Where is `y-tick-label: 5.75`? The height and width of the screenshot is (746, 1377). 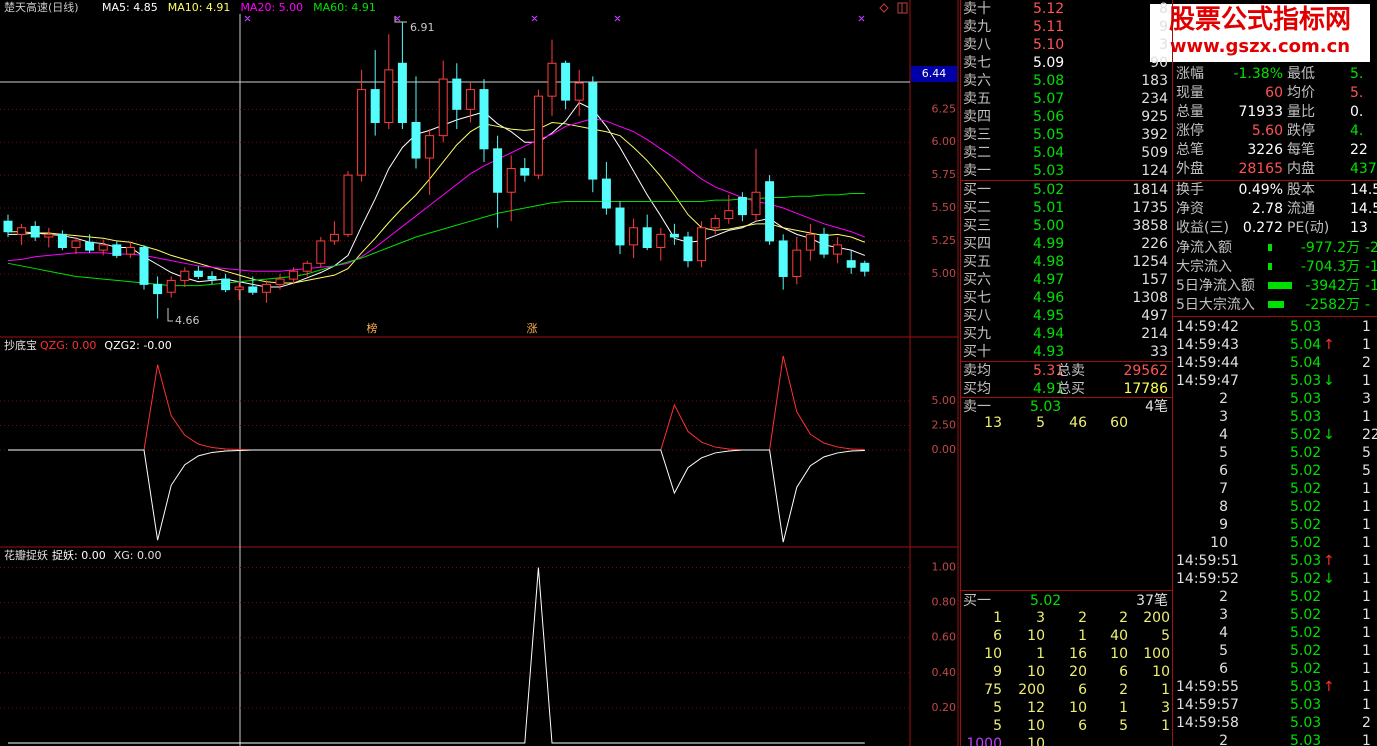 y-tick-label: 5.75 is located at coordinates (944, 174).